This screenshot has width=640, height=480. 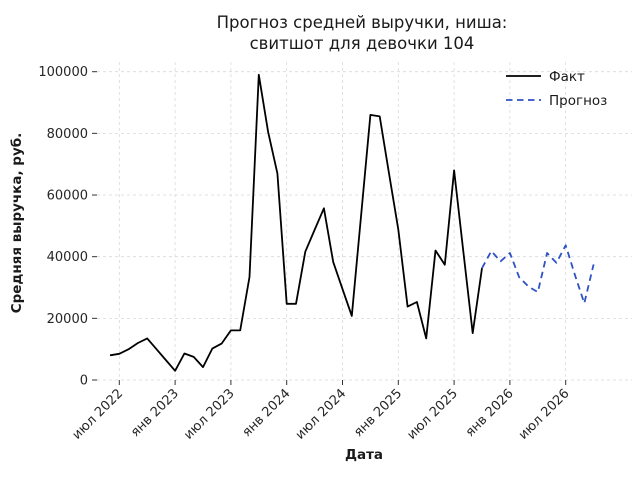 I want to click on chart-title-line-1: Прогноз средней выручки, ниша:, so click(x=362, y=22).